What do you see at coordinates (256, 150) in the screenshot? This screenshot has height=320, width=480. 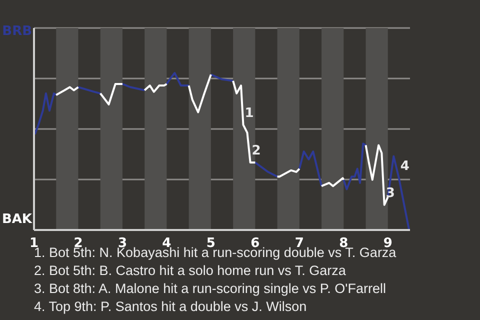 I see `annotation: 2` at bounding box center [256, 150].